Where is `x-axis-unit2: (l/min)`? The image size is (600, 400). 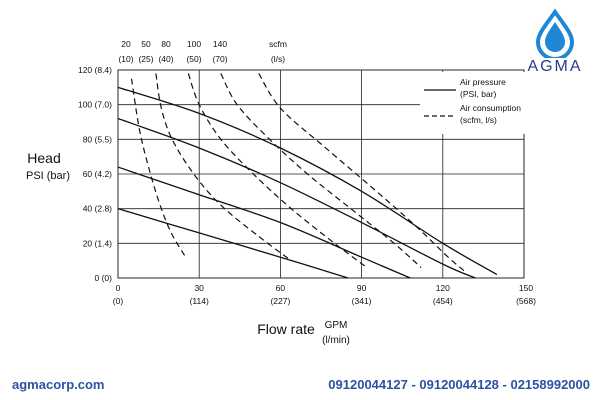
x-axis-unit2: (l/min) is located at coordinates (336, 340).